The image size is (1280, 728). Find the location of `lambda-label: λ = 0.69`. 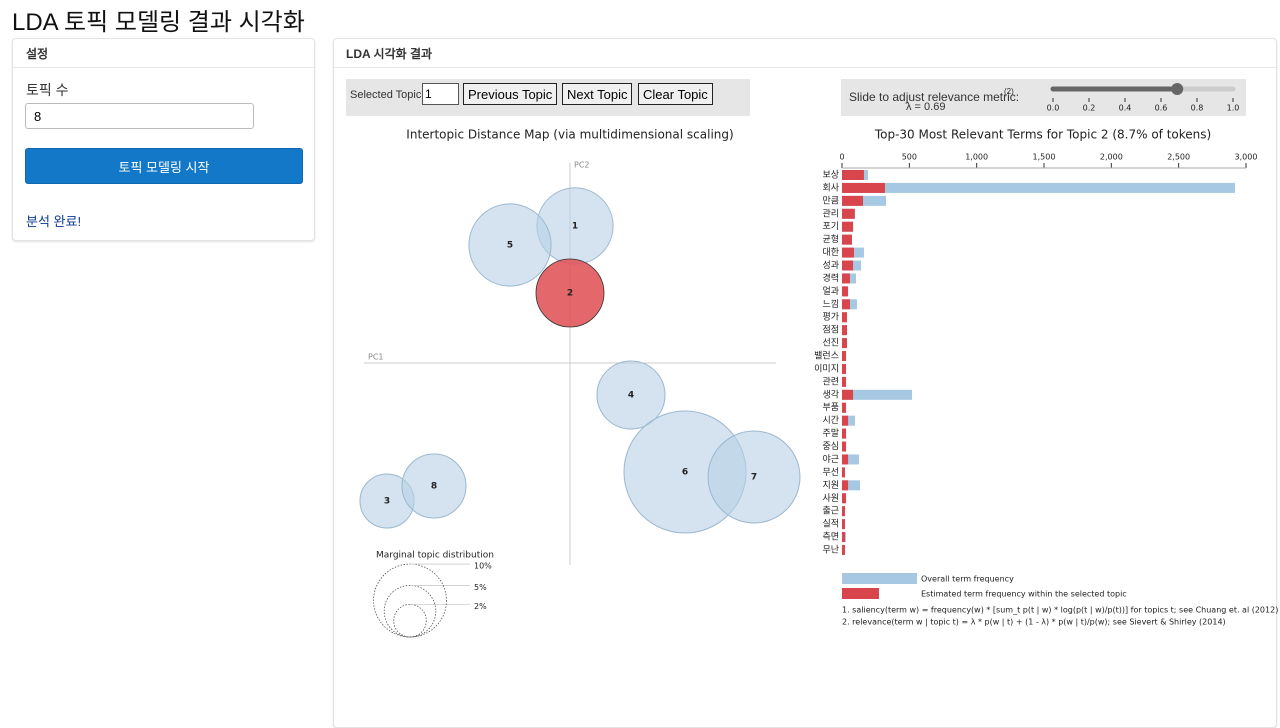

lambda-label: λ = 0.69 is located at coordinates (926, 107).